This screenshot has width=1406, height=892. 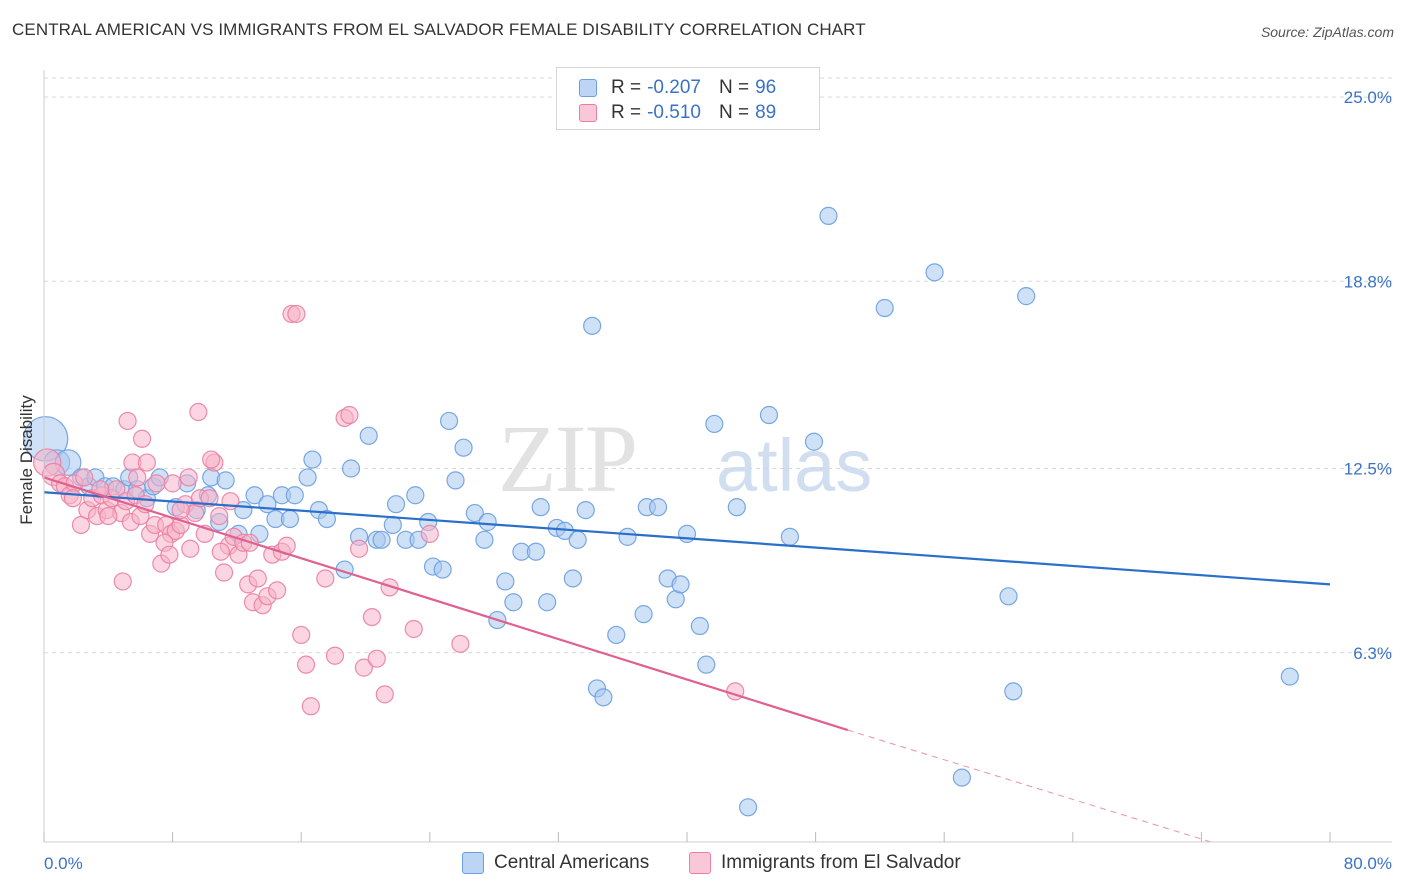 I want to click on y-tick-label: 18.8%, so click(x=1368, y=281).